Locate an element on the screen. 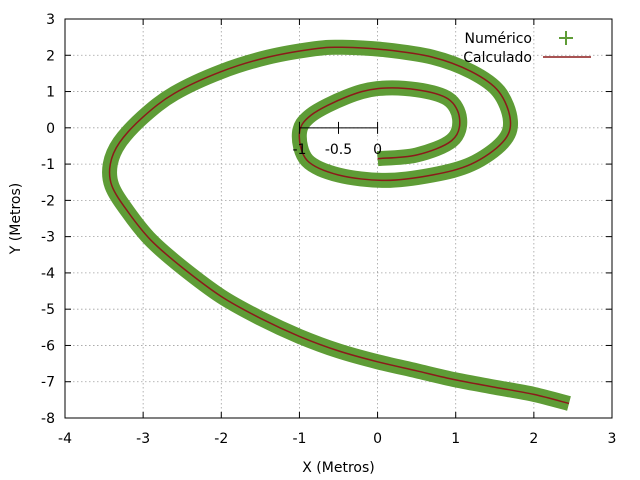 The height and width of the screenshot is (480, 640). inset-axis: -1 -0.5 0 is located at coordinates (337, 139).